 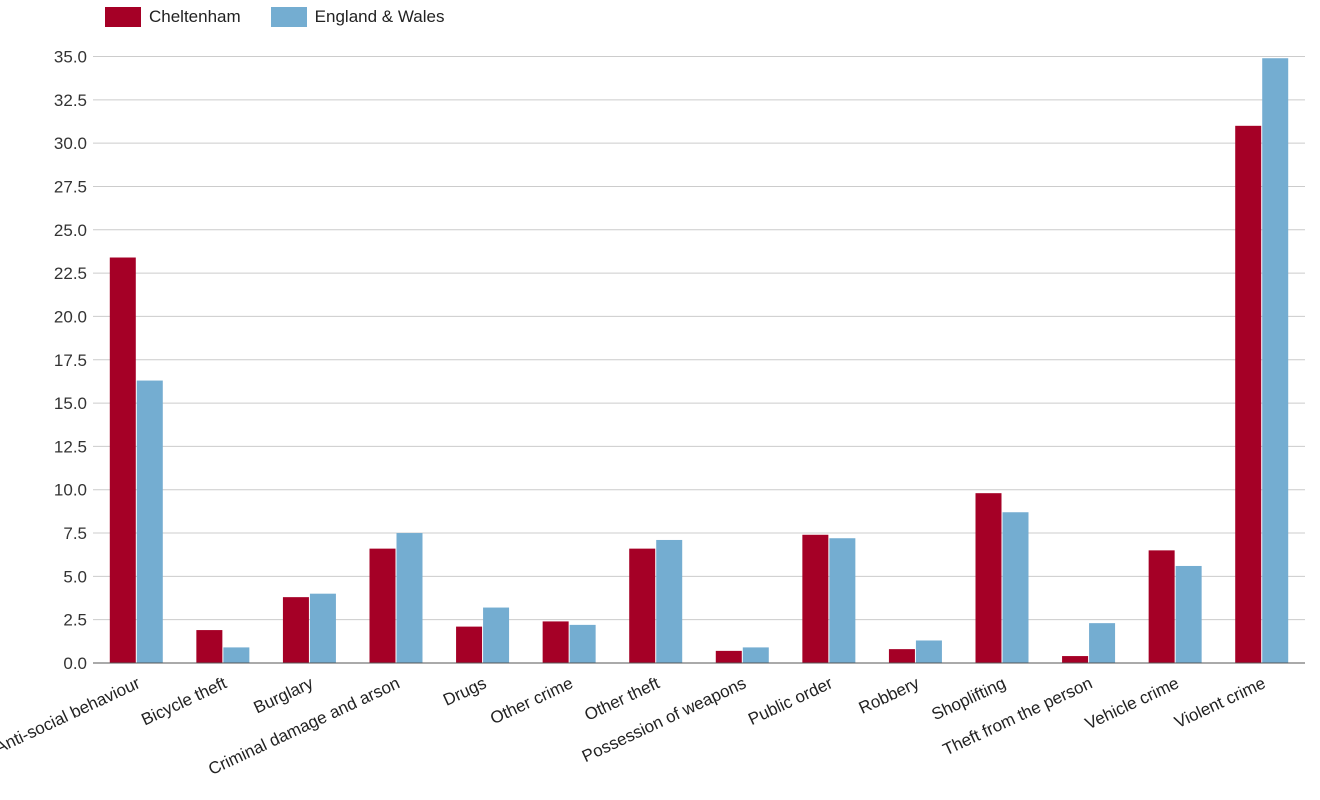 I want to click on x-tick-label: Burglary, so click(x=284, y=695).